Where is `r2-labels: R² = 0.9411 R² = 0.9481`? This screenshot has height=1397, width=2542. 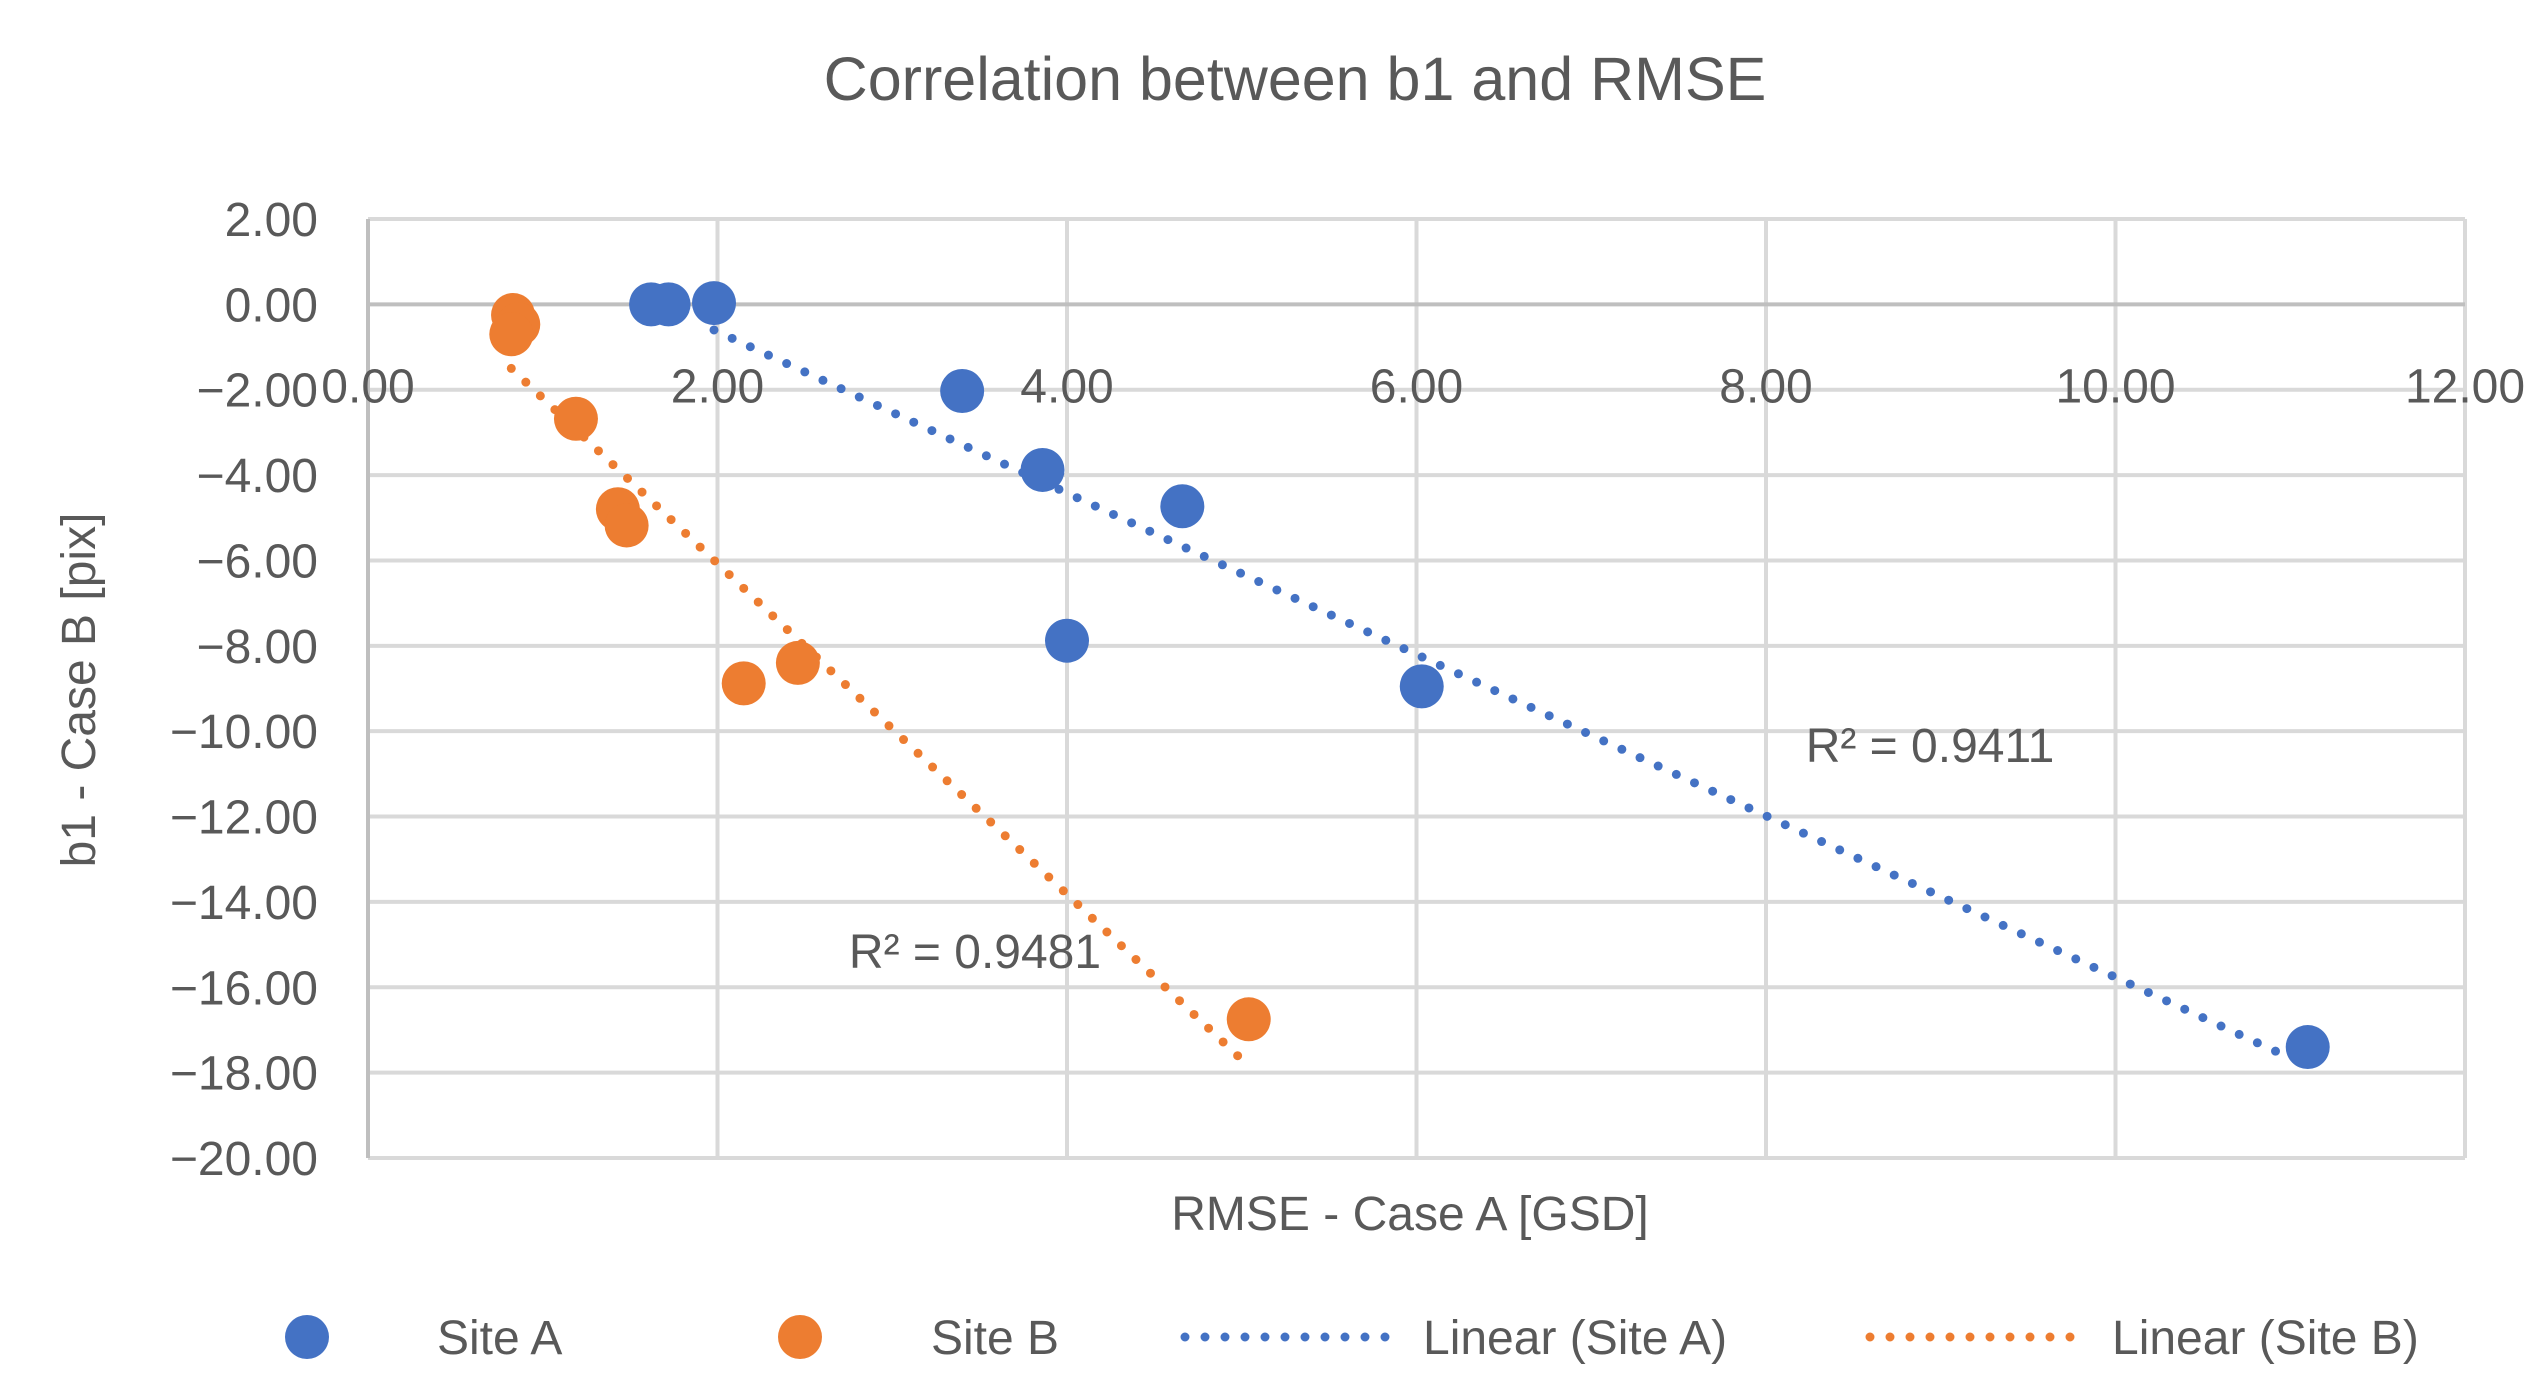
r2-labels: R² = 0.9411 R² = 0.9481 is located at coordinates (1451, 849).